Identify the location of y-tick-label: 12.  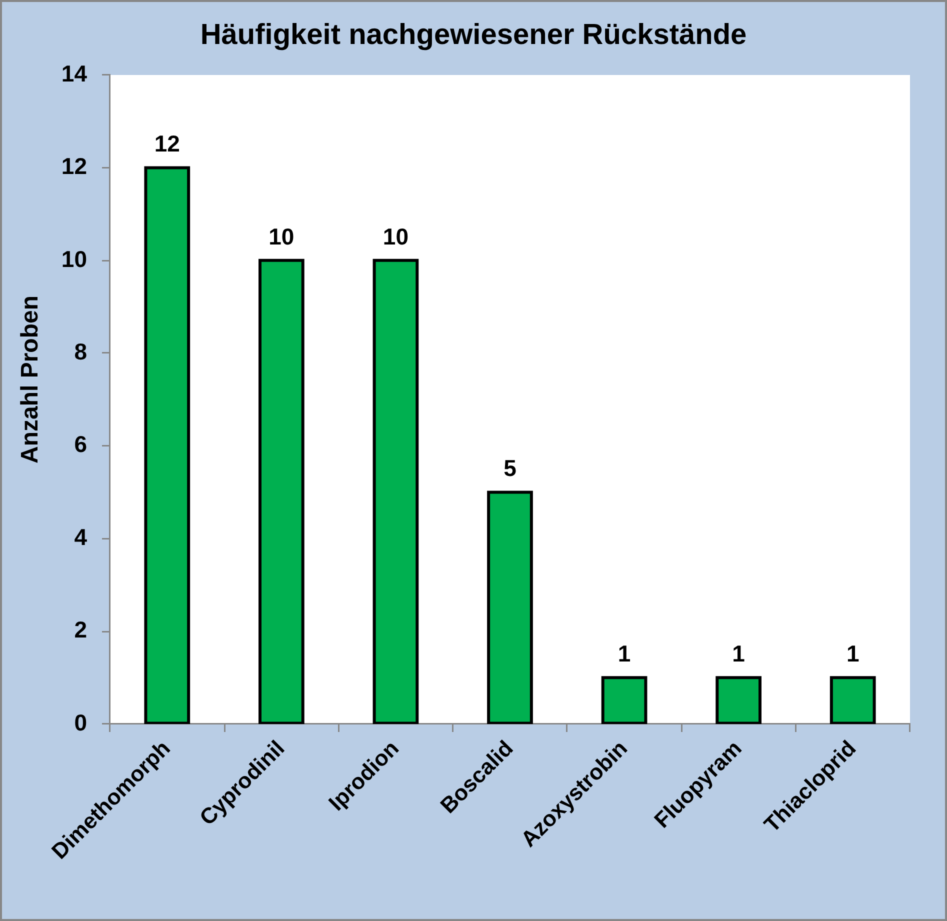
(74, 166).